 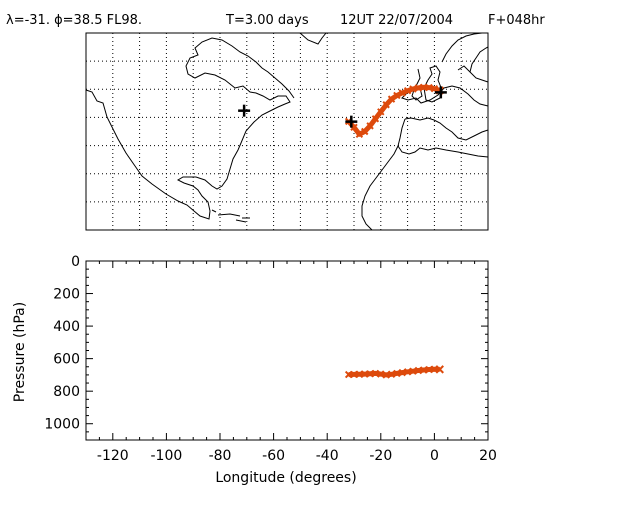 What do you see at coordinates (230, 216) in the screenshot?
I see `coastline-gulf-islands` at bounding box center [230, 216].